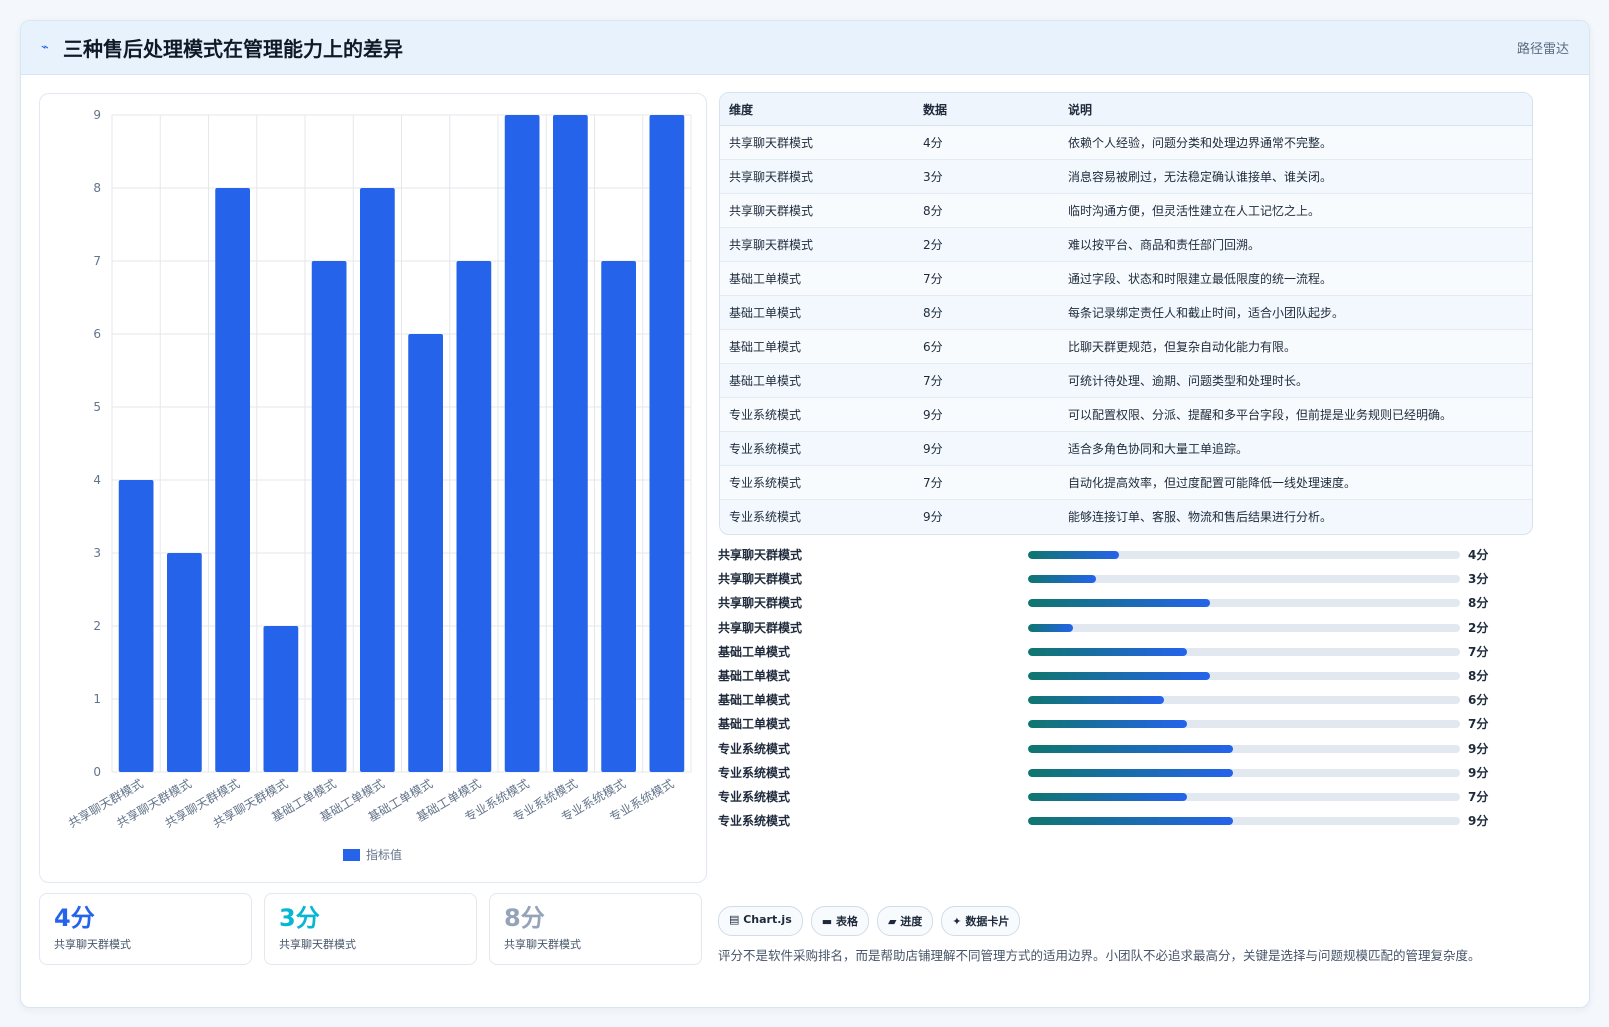  What do you see at coordinates (987, 921) in the screenshot?
I see `tag-label: 数据卡片` at bounding box center [987, 921].